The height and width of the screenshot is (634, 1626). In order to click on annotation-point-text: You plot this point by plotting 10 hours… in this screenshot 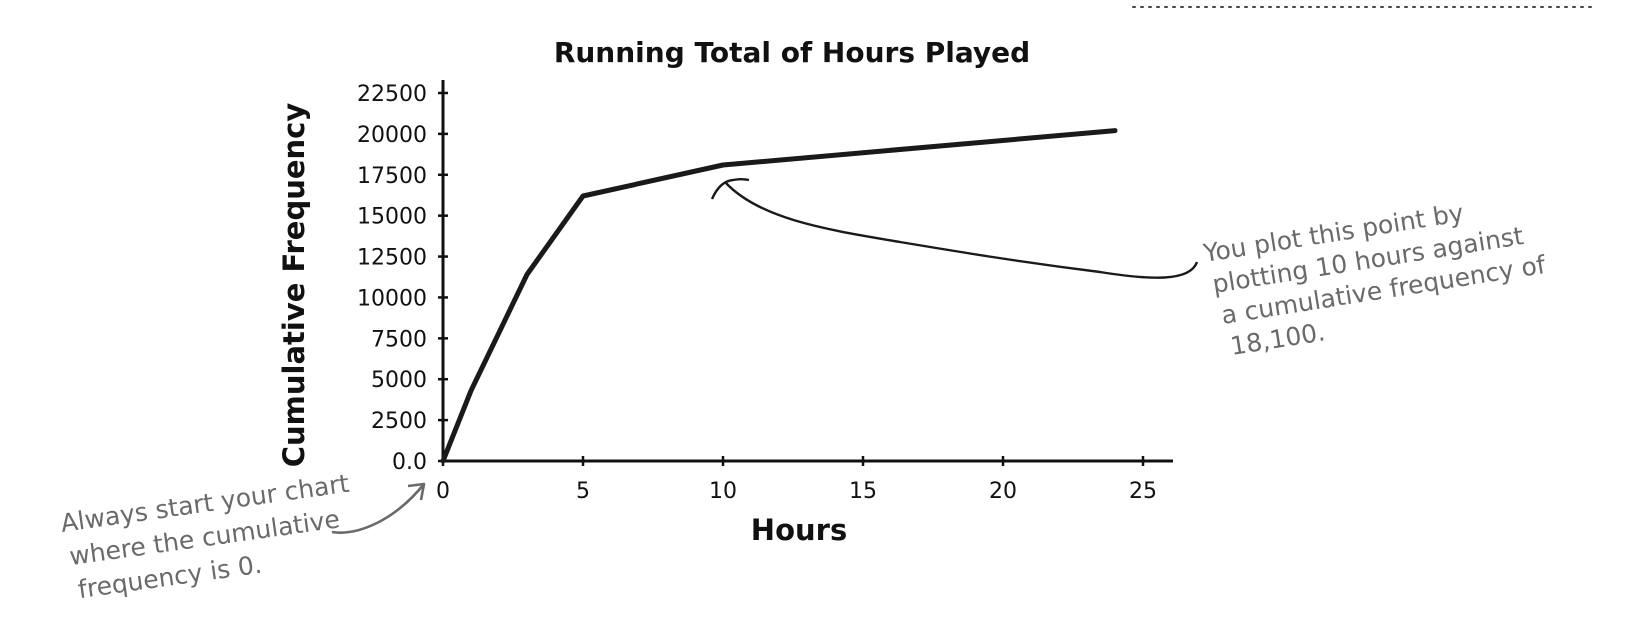, I will do `click(1380, 274)`.